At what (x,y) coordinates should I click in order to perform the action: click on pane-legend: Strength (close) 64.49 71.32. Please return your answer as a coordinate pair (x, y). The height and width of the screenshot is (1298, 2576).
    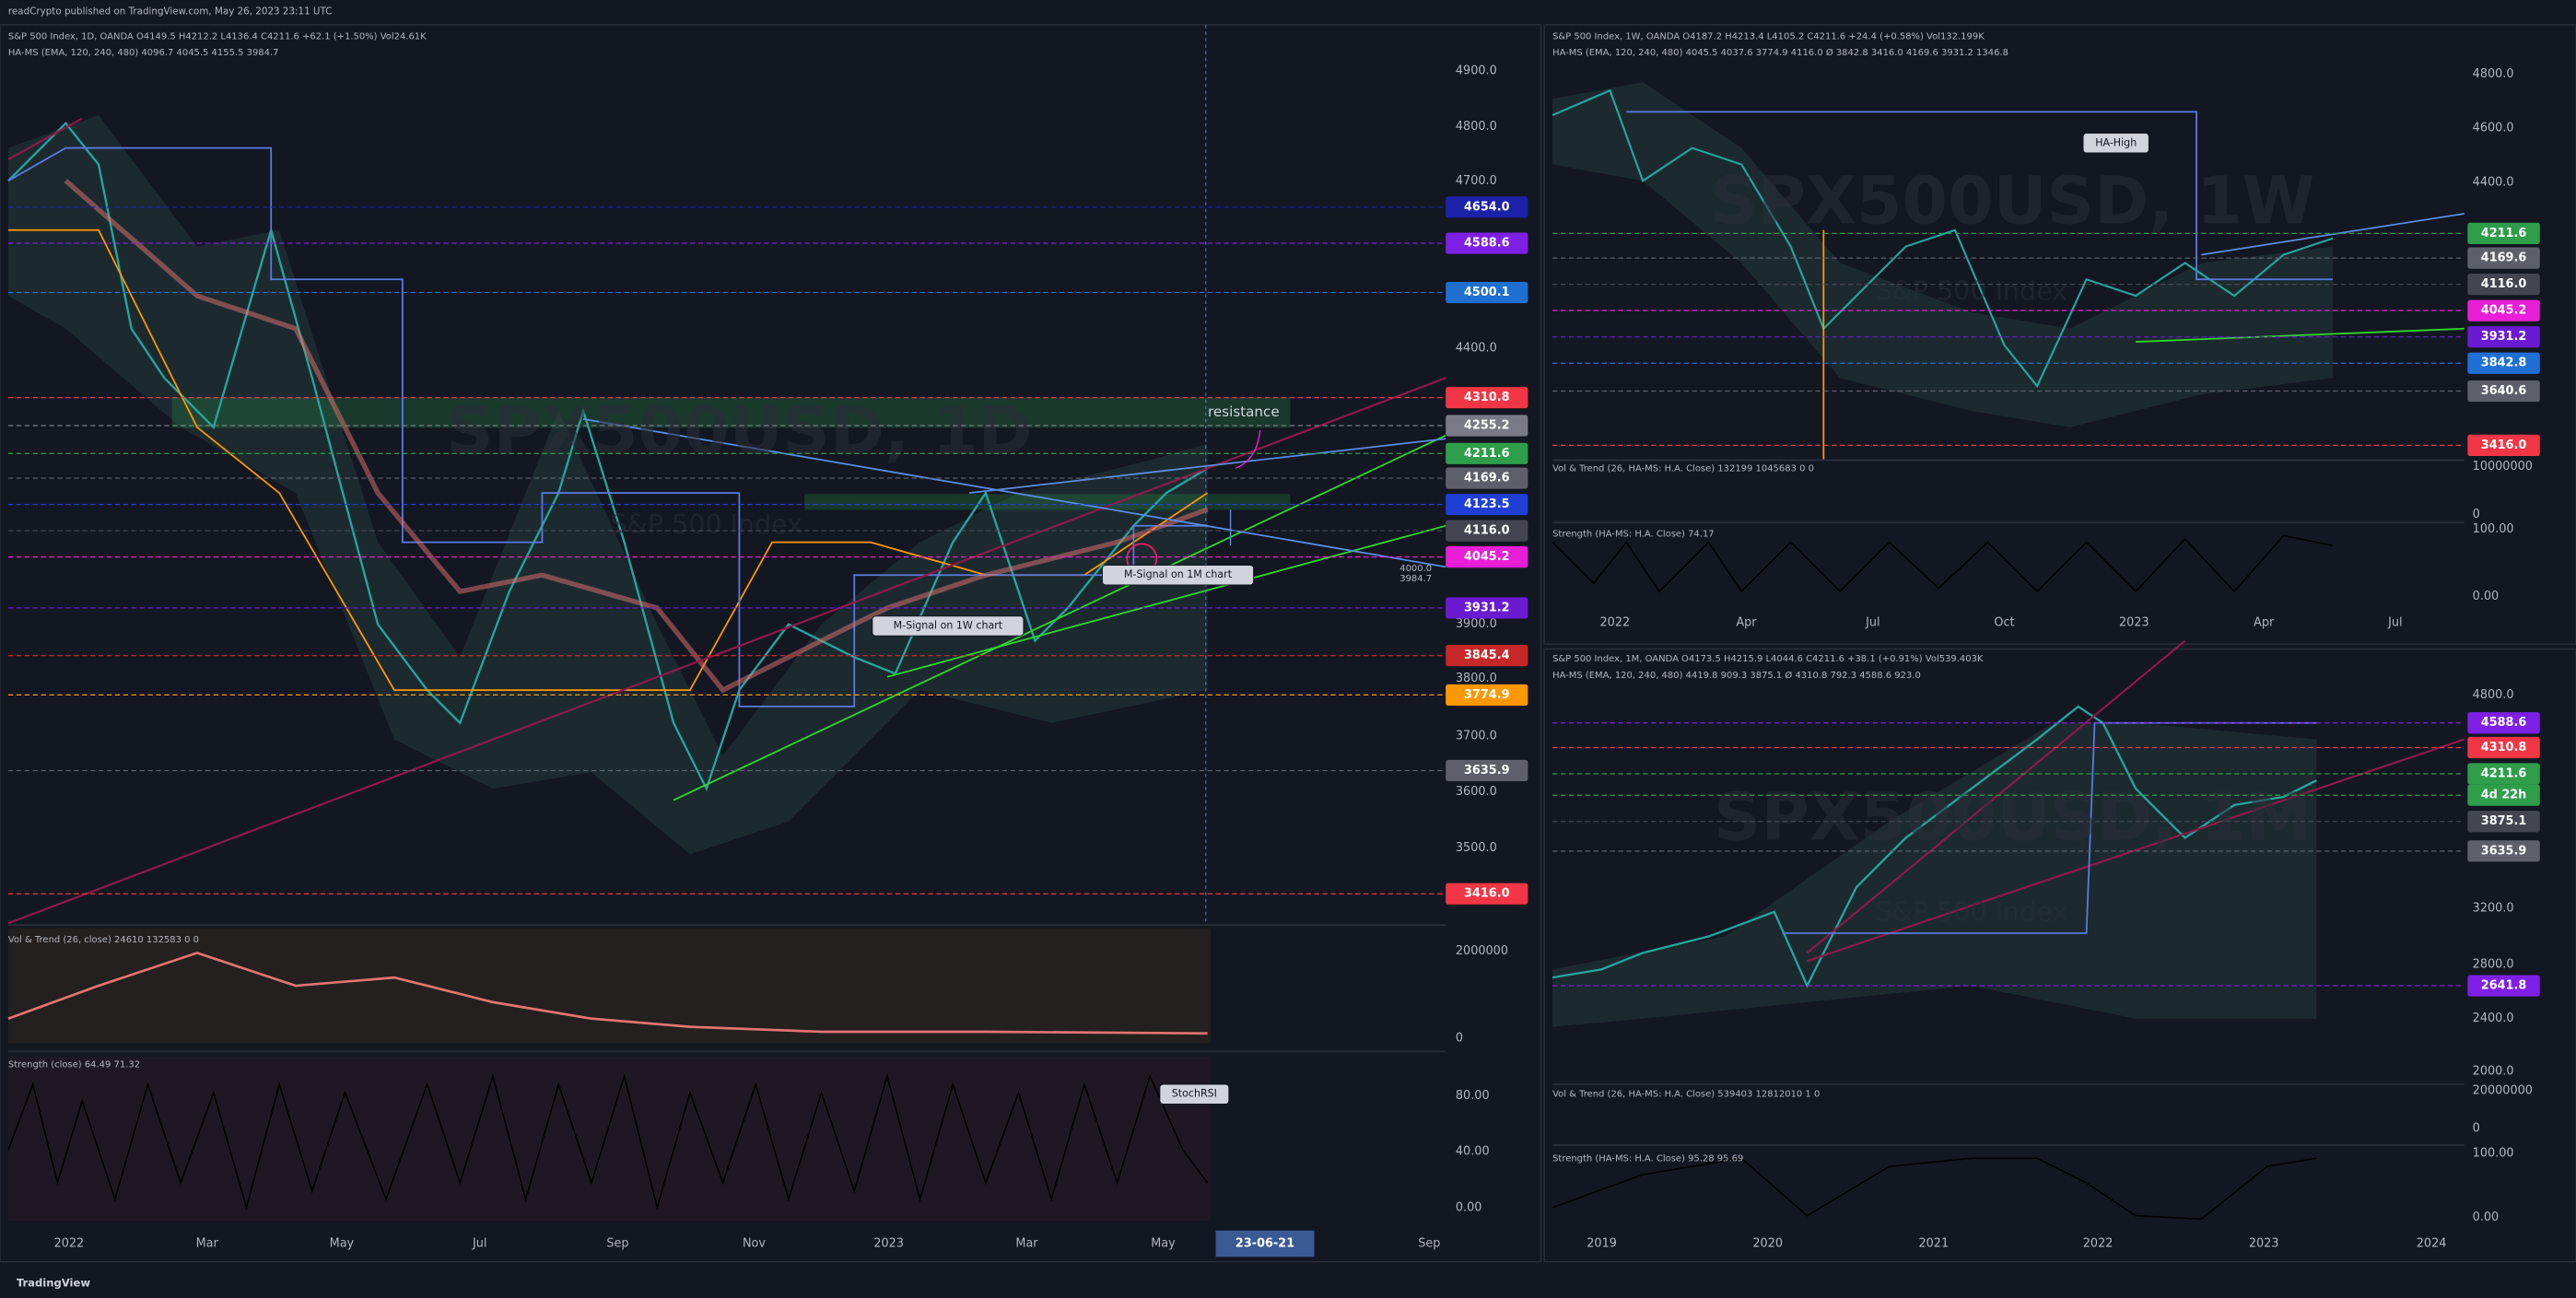
    Looking at the image, I should click on (74, 1065).